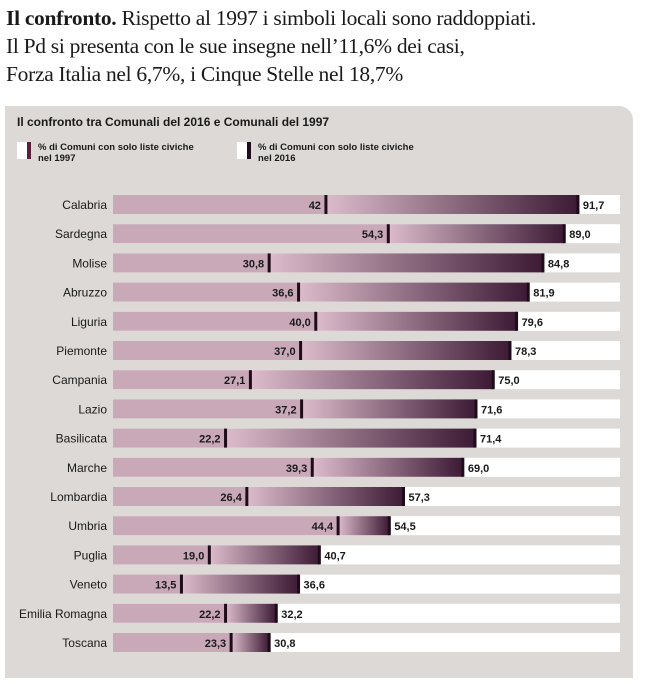  Describe the element at coordinates (253, 264) in the screenshot. I see `value-label-1997-molise: 30,8` at that location.